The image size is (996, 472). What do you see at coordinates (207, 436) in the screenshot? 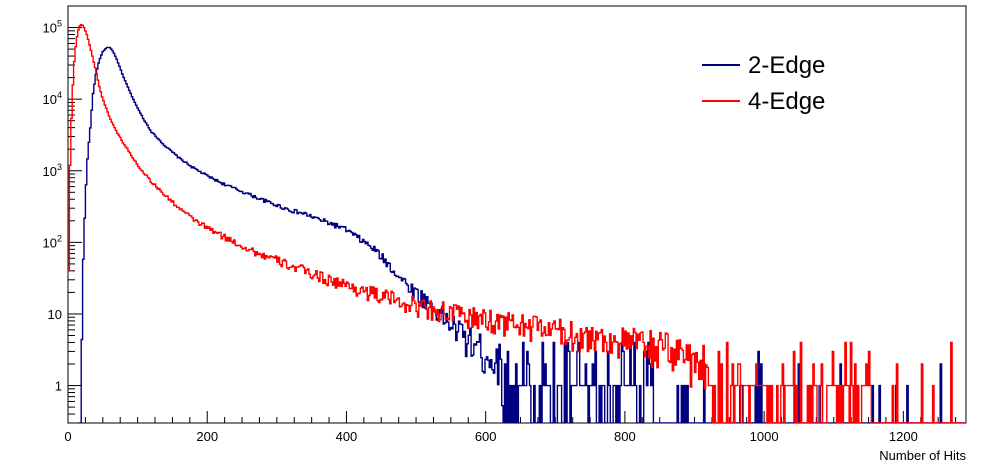
I see `x-tick-label: 200` at bounding box center [207, 436].